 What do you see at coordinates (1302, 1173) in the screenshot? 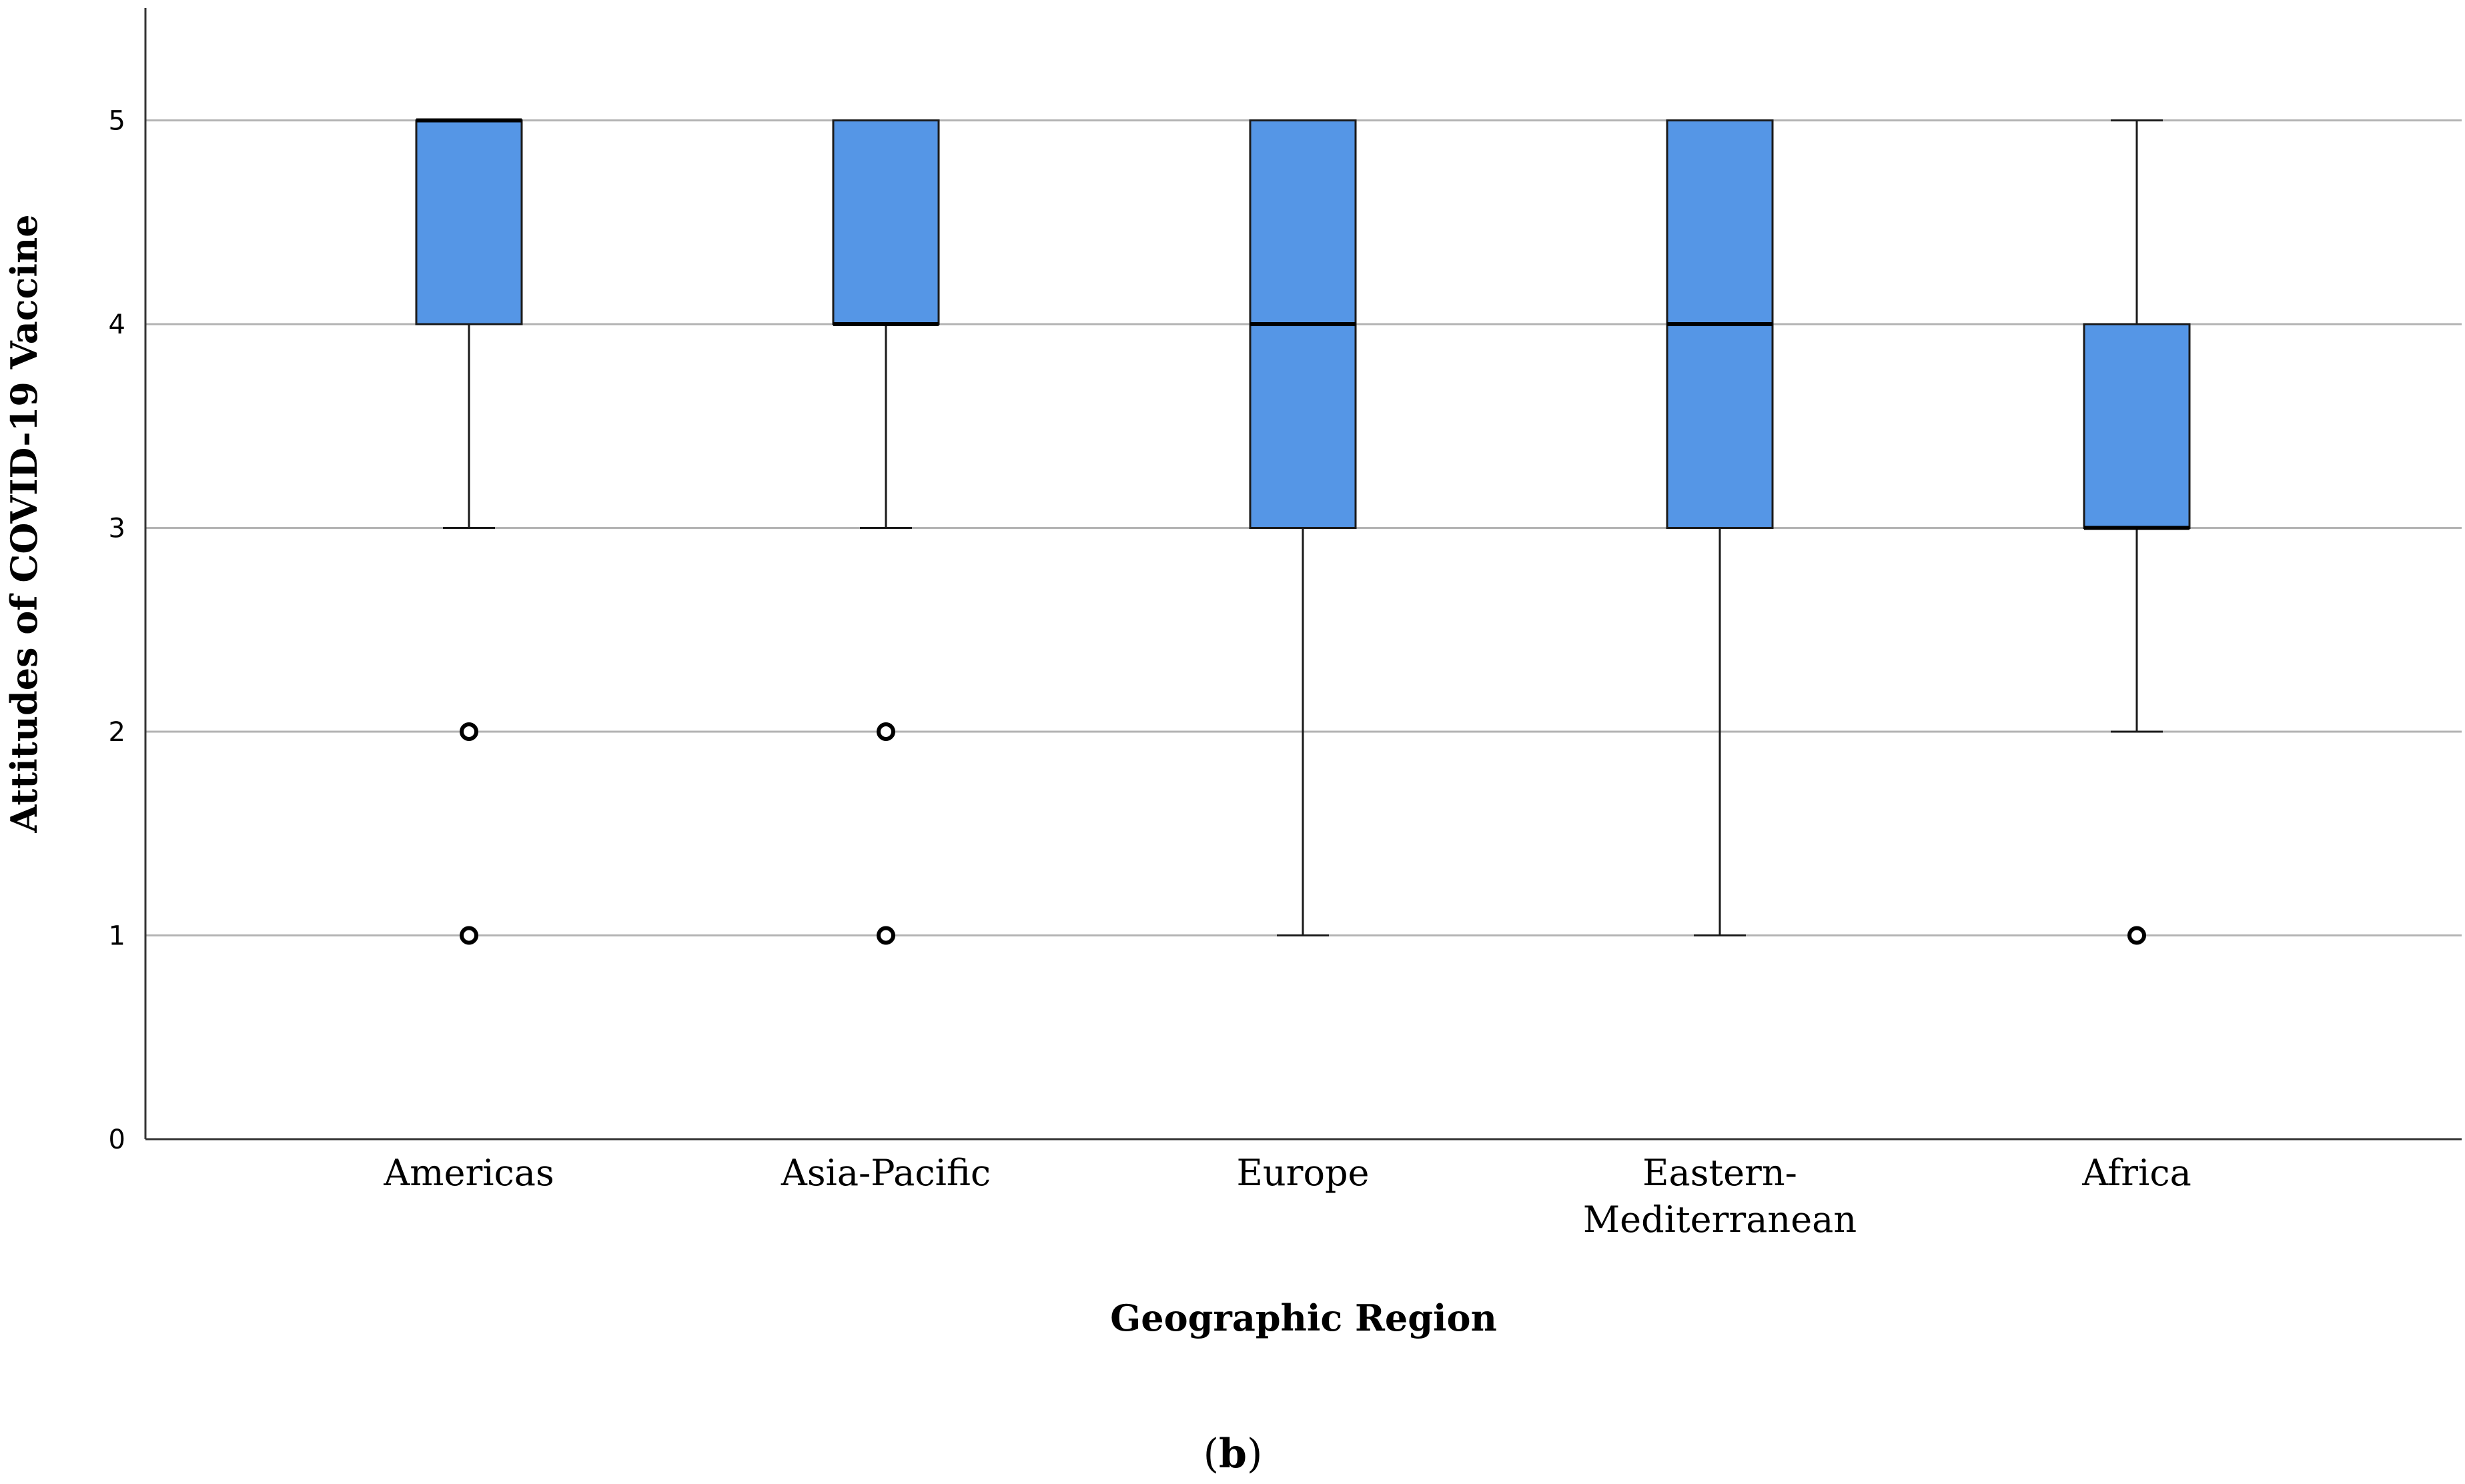
I see `x-tick-label: Europe` at bounding box center [1302, 1173].